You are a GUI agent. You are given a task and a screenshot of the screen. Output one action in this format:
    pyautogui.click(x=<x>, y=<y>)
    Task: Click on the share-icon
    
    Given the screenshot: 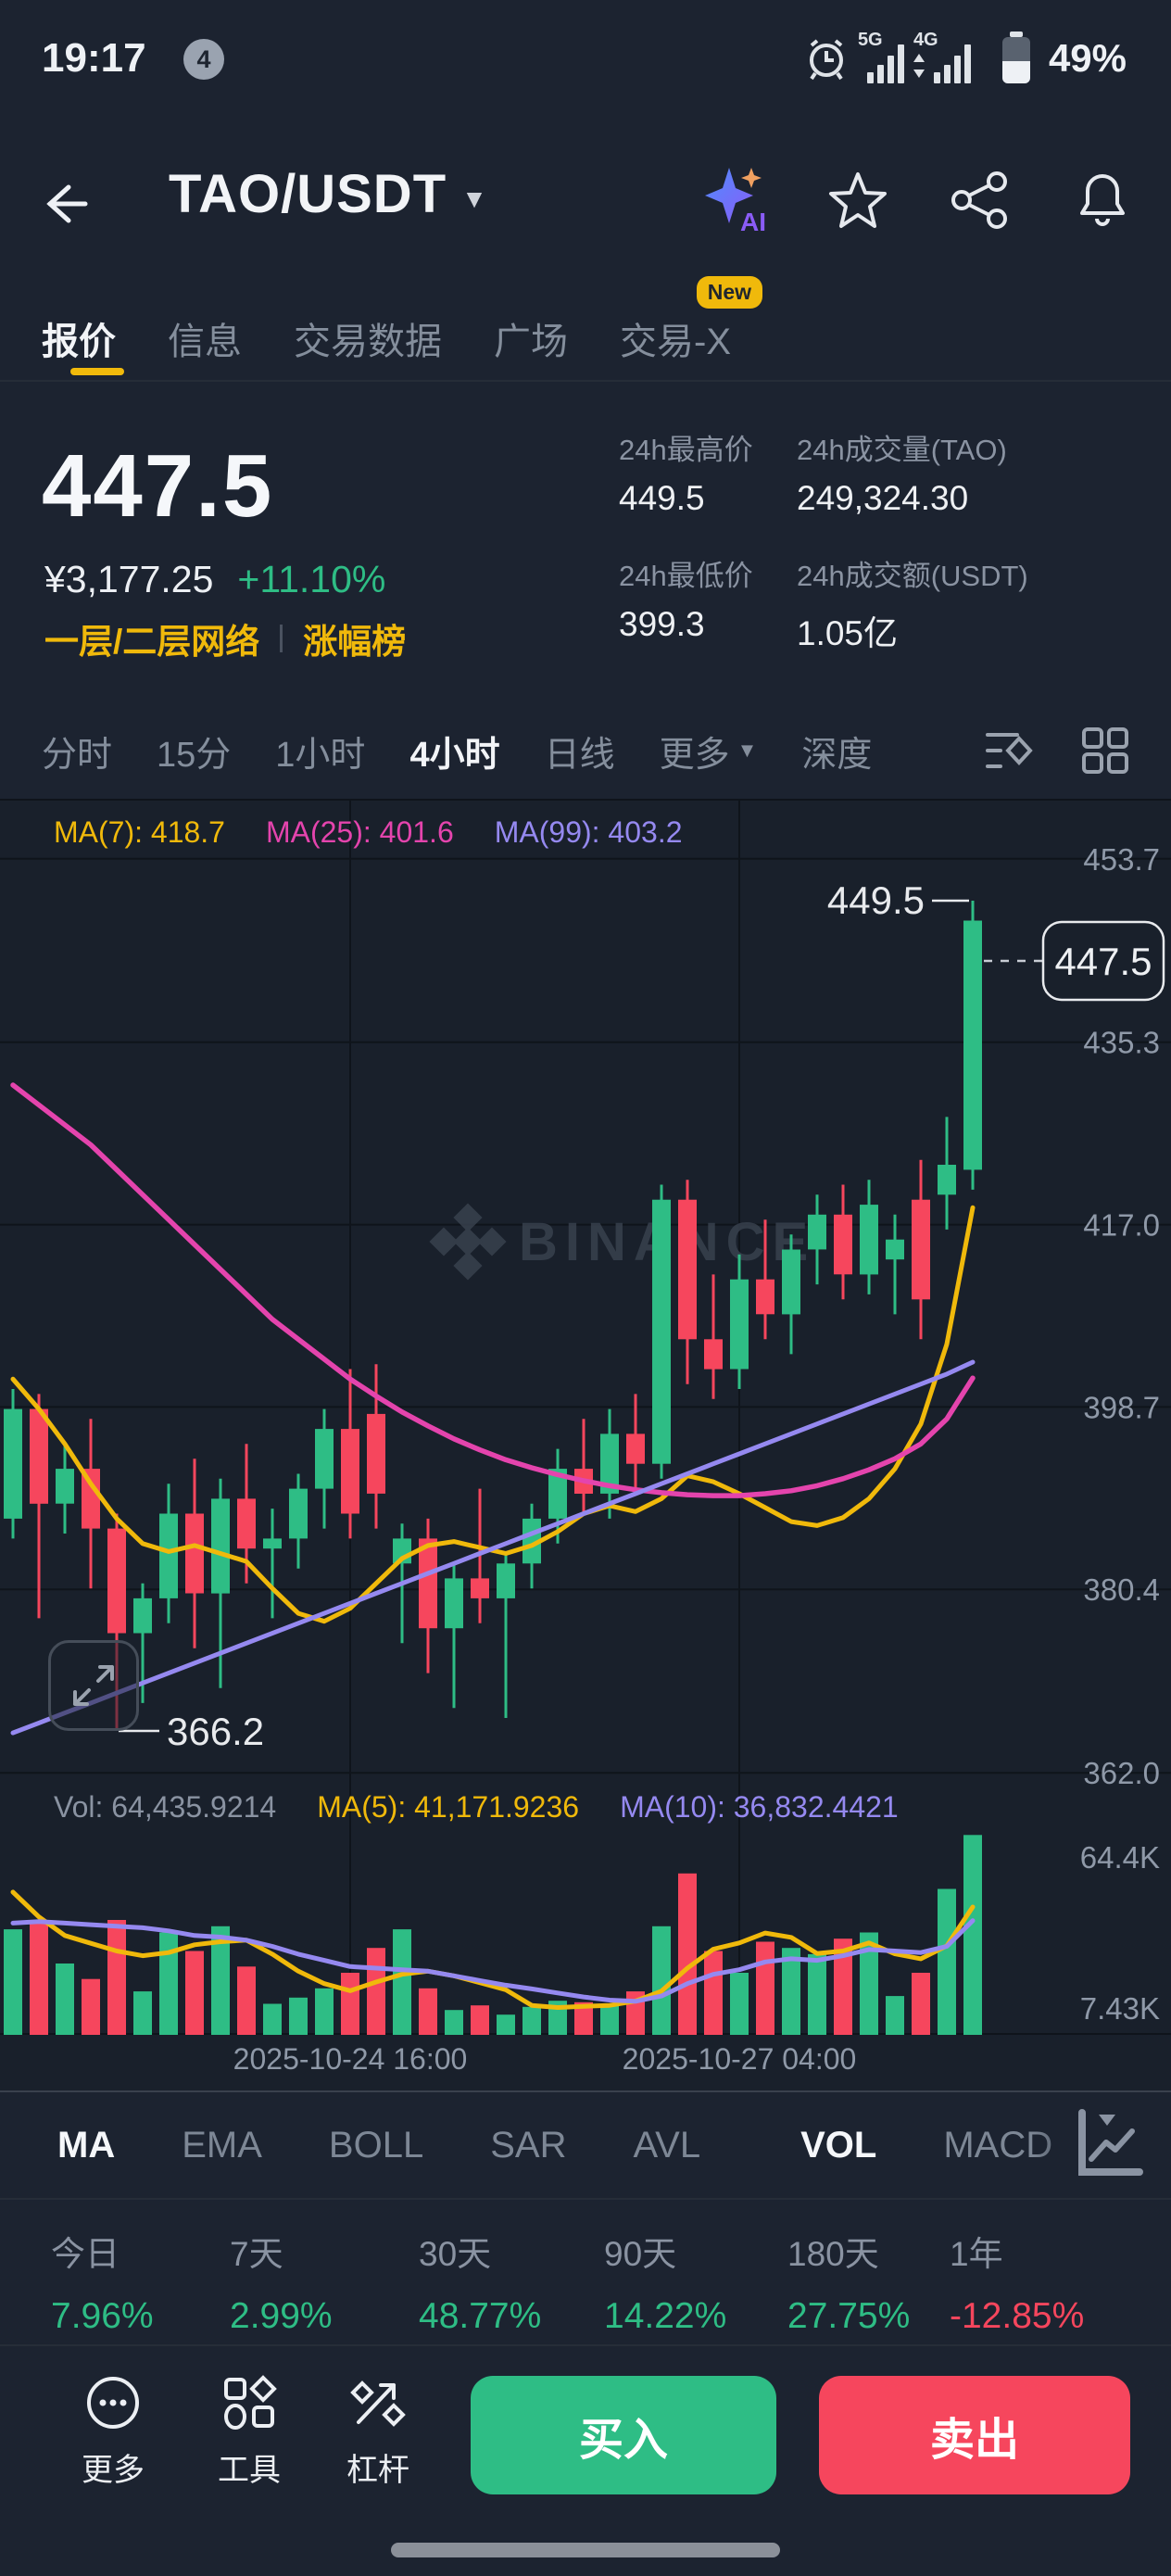 What is the action you would take?
    pyautogui.click(x=981, y=200)
    